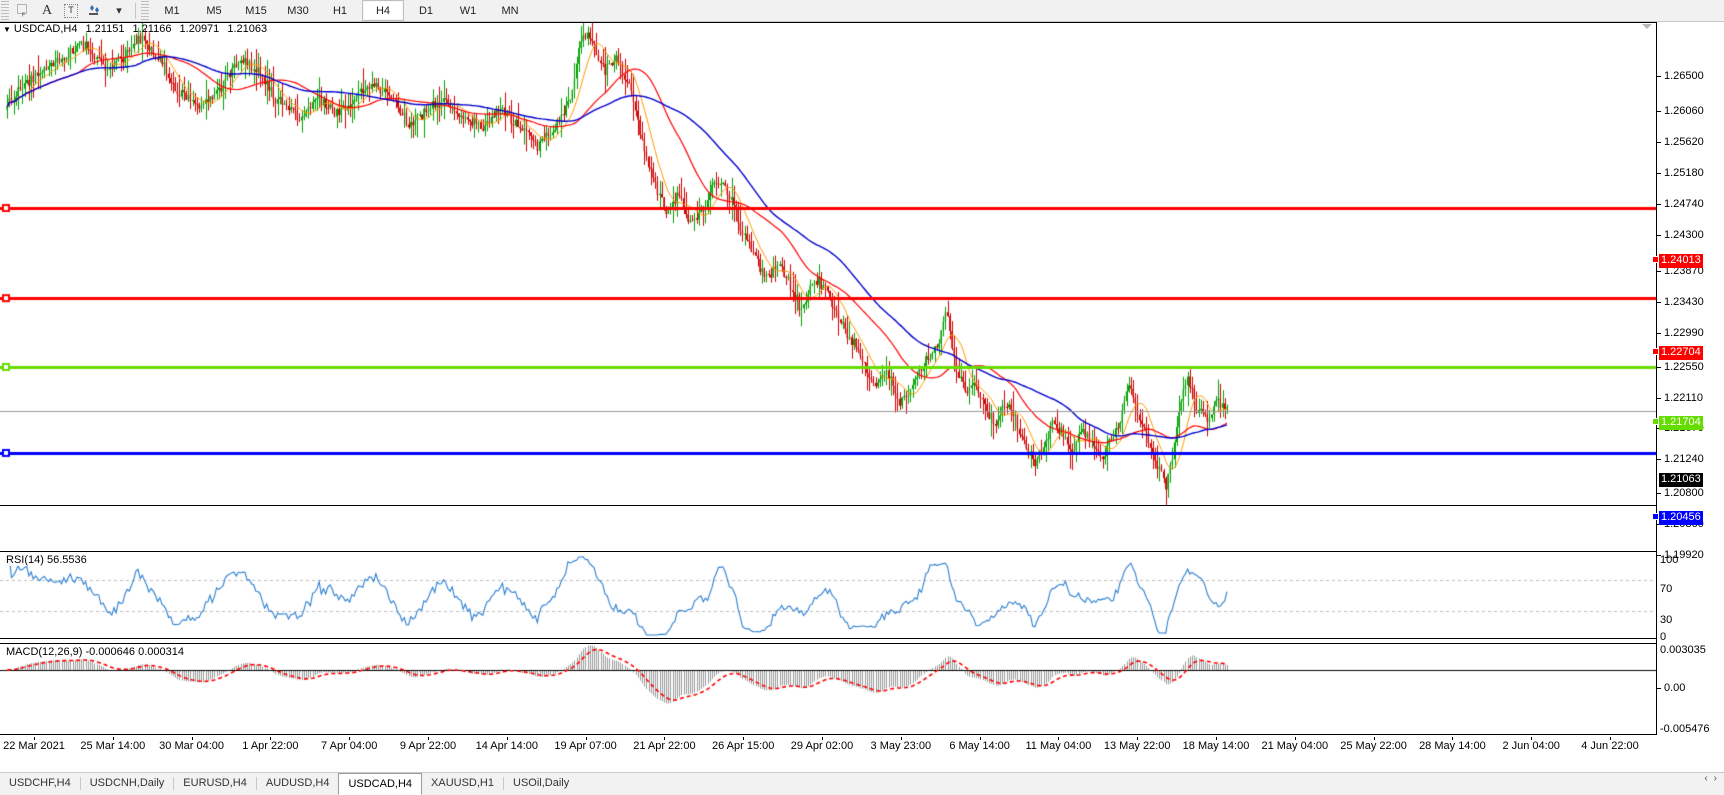 The image size is (1724, 795). Describe the element at coordinates (1690, 493) in the screenshot. I see `price-axis-tick: 1.20800` at that location.